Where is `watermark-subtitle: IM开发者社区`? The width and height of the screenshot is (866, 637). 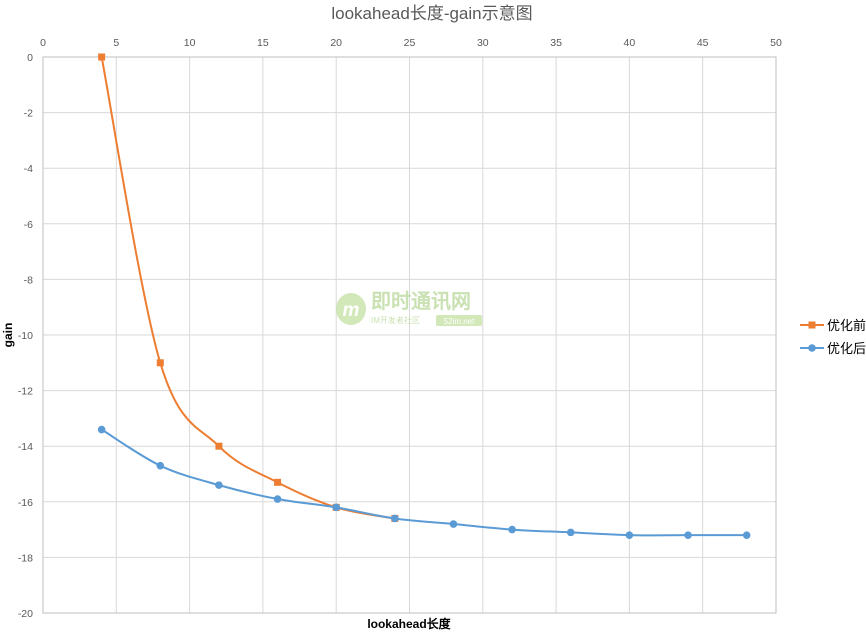
watermark-subtitle: IM开发者社区 is located at coordinates (395, 320).